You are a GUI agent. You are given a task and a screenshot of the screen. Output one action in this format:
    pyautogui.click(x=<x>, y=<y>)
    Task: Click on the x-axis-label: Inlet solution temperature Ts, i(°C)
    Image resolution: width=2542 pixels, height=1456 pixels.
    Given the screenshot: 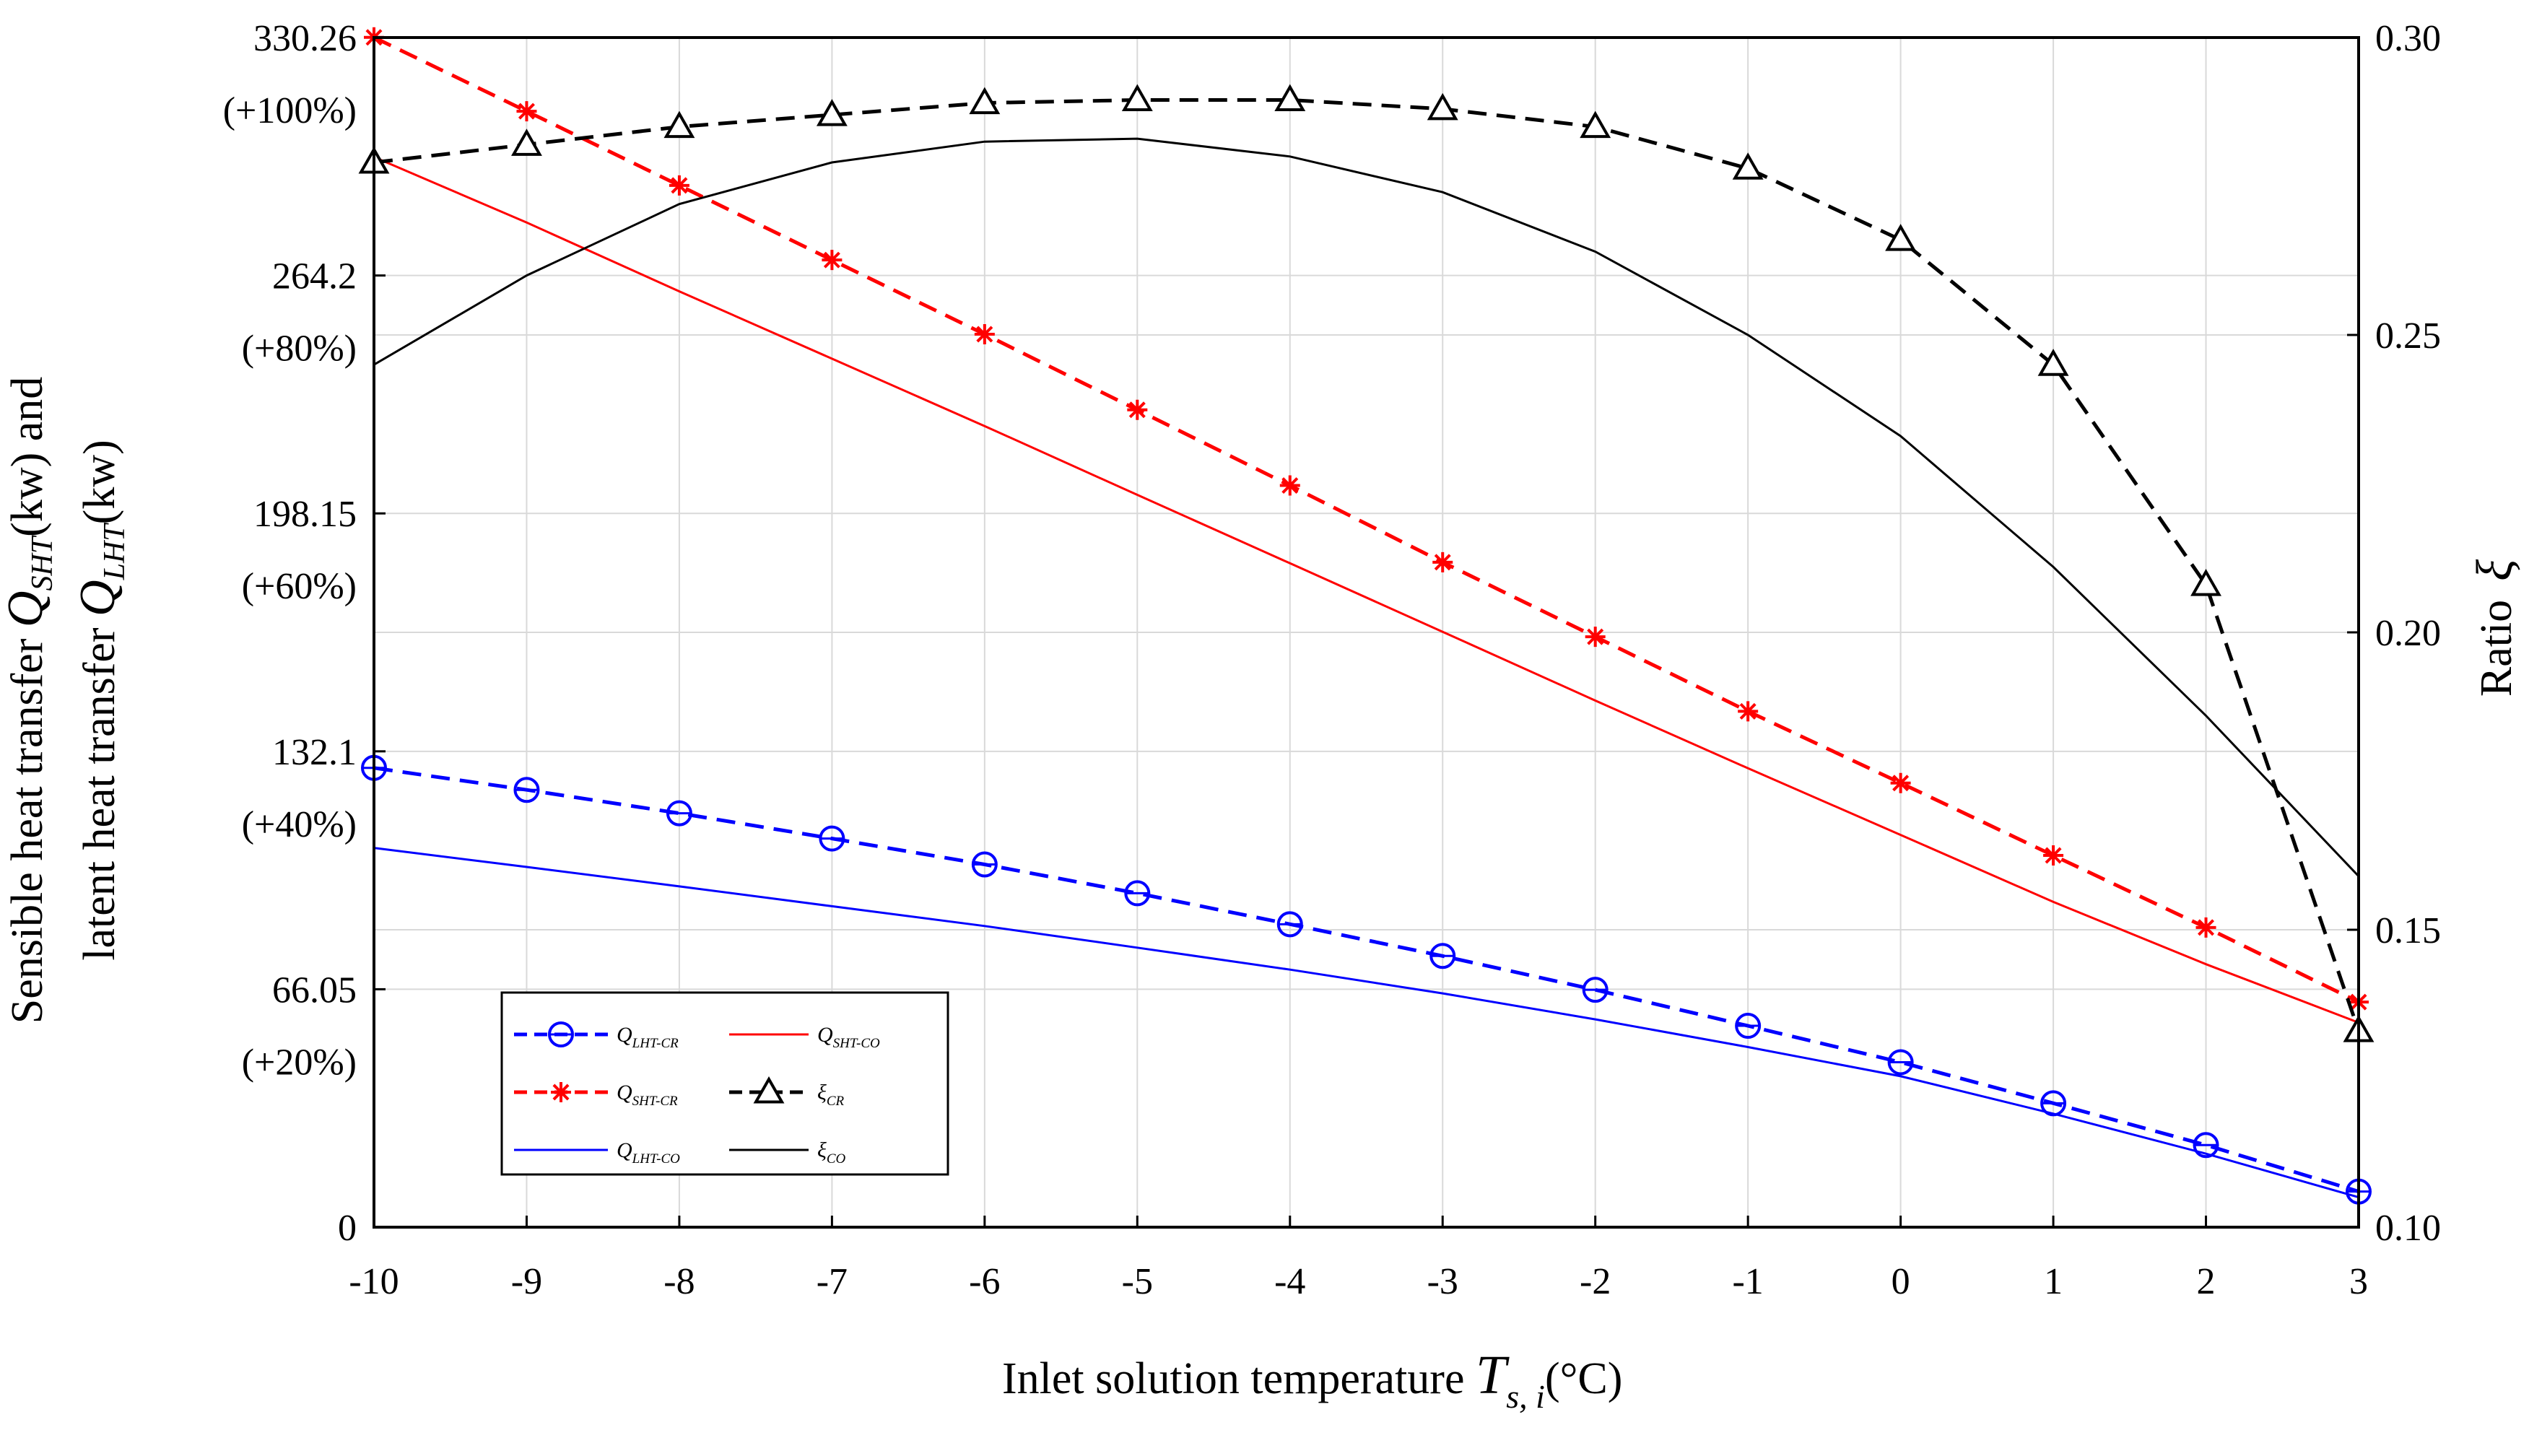 What is the action you would take?
    pyautogui.click(x=1312, y=1380)
    